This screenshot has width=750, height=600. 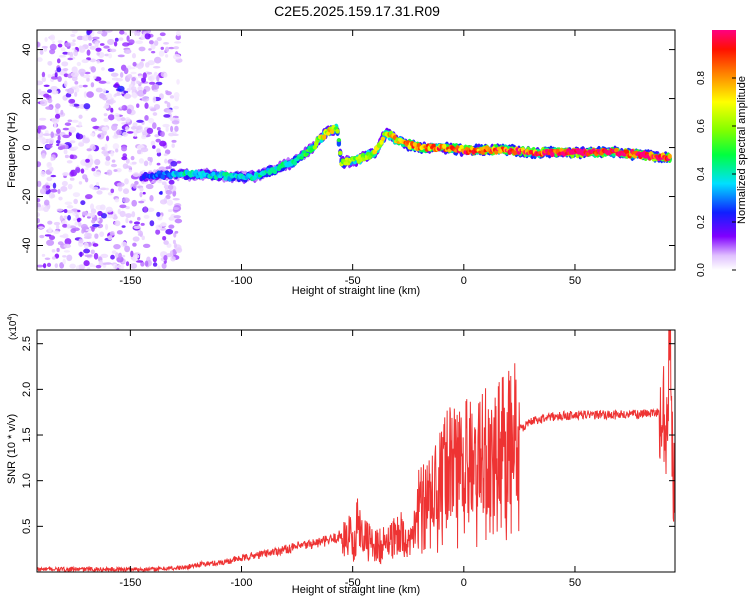 I want to click on y-tick-label: 0.5, so click(x=27, y=526).